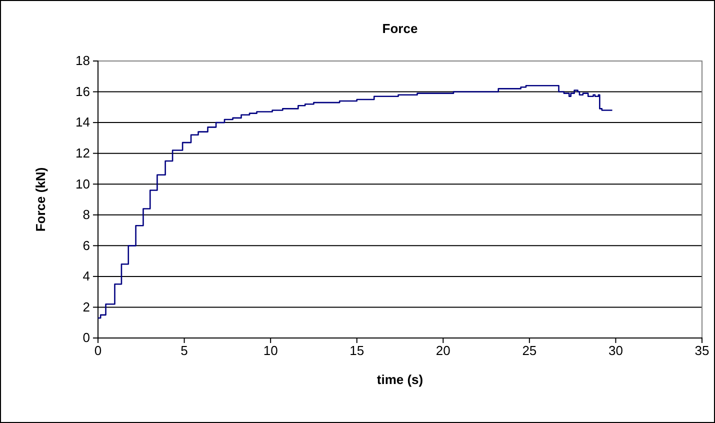 This screenshot has width=715, height=423. Describe the element at coordinates (83, 91) in the screenshot. I see `y-tick-label: 16` at that location.